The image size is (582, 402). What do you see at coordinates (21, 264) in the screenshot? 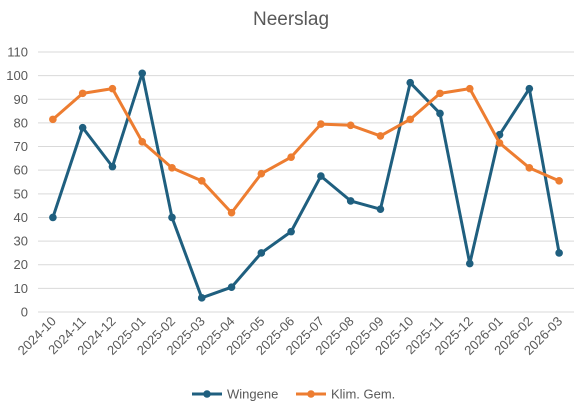
I see `y-tick-label: 20` at bounding box center [21, 264].